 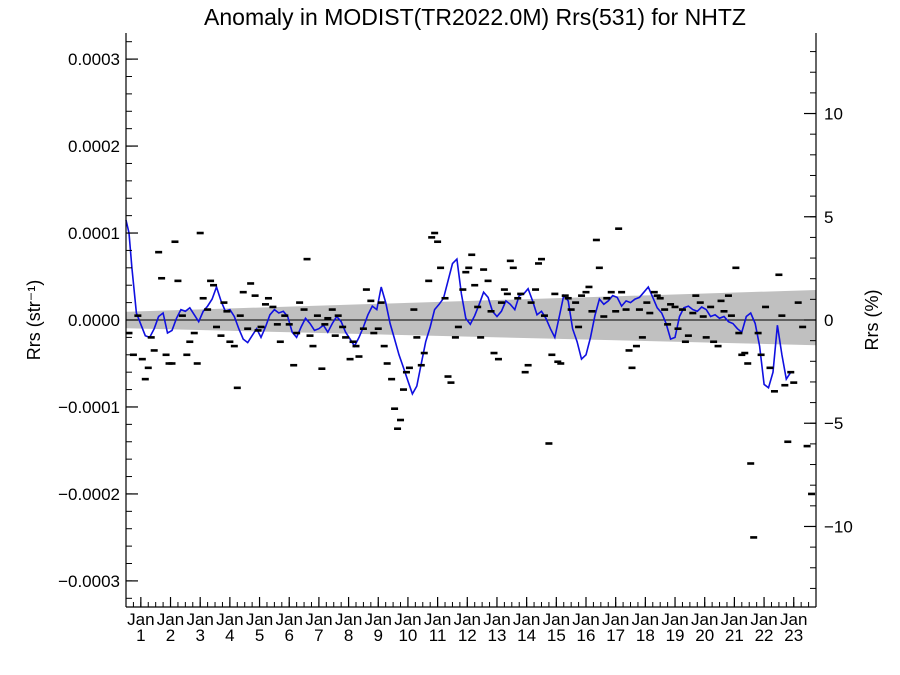 What do you see at coordinates (288, 635) in the screenshot?
I see `x-tick-label-year: 6` at bounding box center [288, 635].